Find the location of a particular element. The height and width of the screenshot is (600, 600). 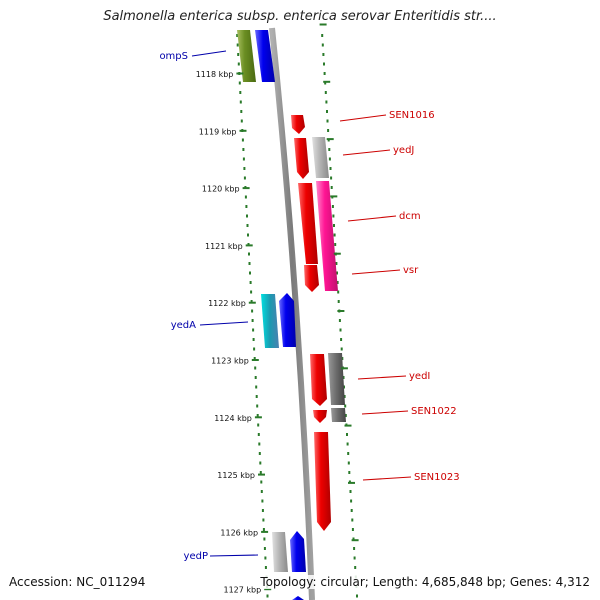

leader-ompS is located at coordinates (209, 53).